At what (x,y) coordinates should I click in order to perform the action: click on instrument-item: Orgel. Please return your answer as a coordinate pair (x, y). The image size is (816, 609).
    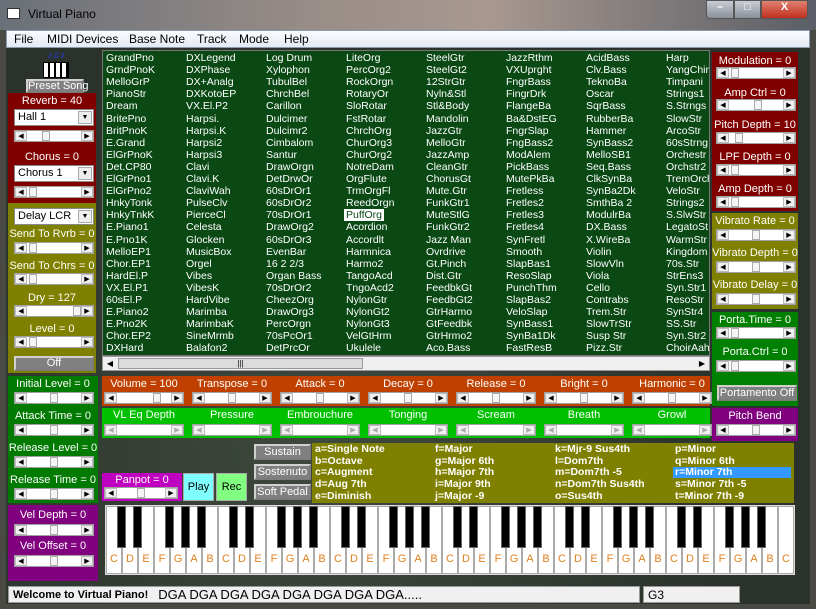
    Looking at the image, I should click on (199, 263).